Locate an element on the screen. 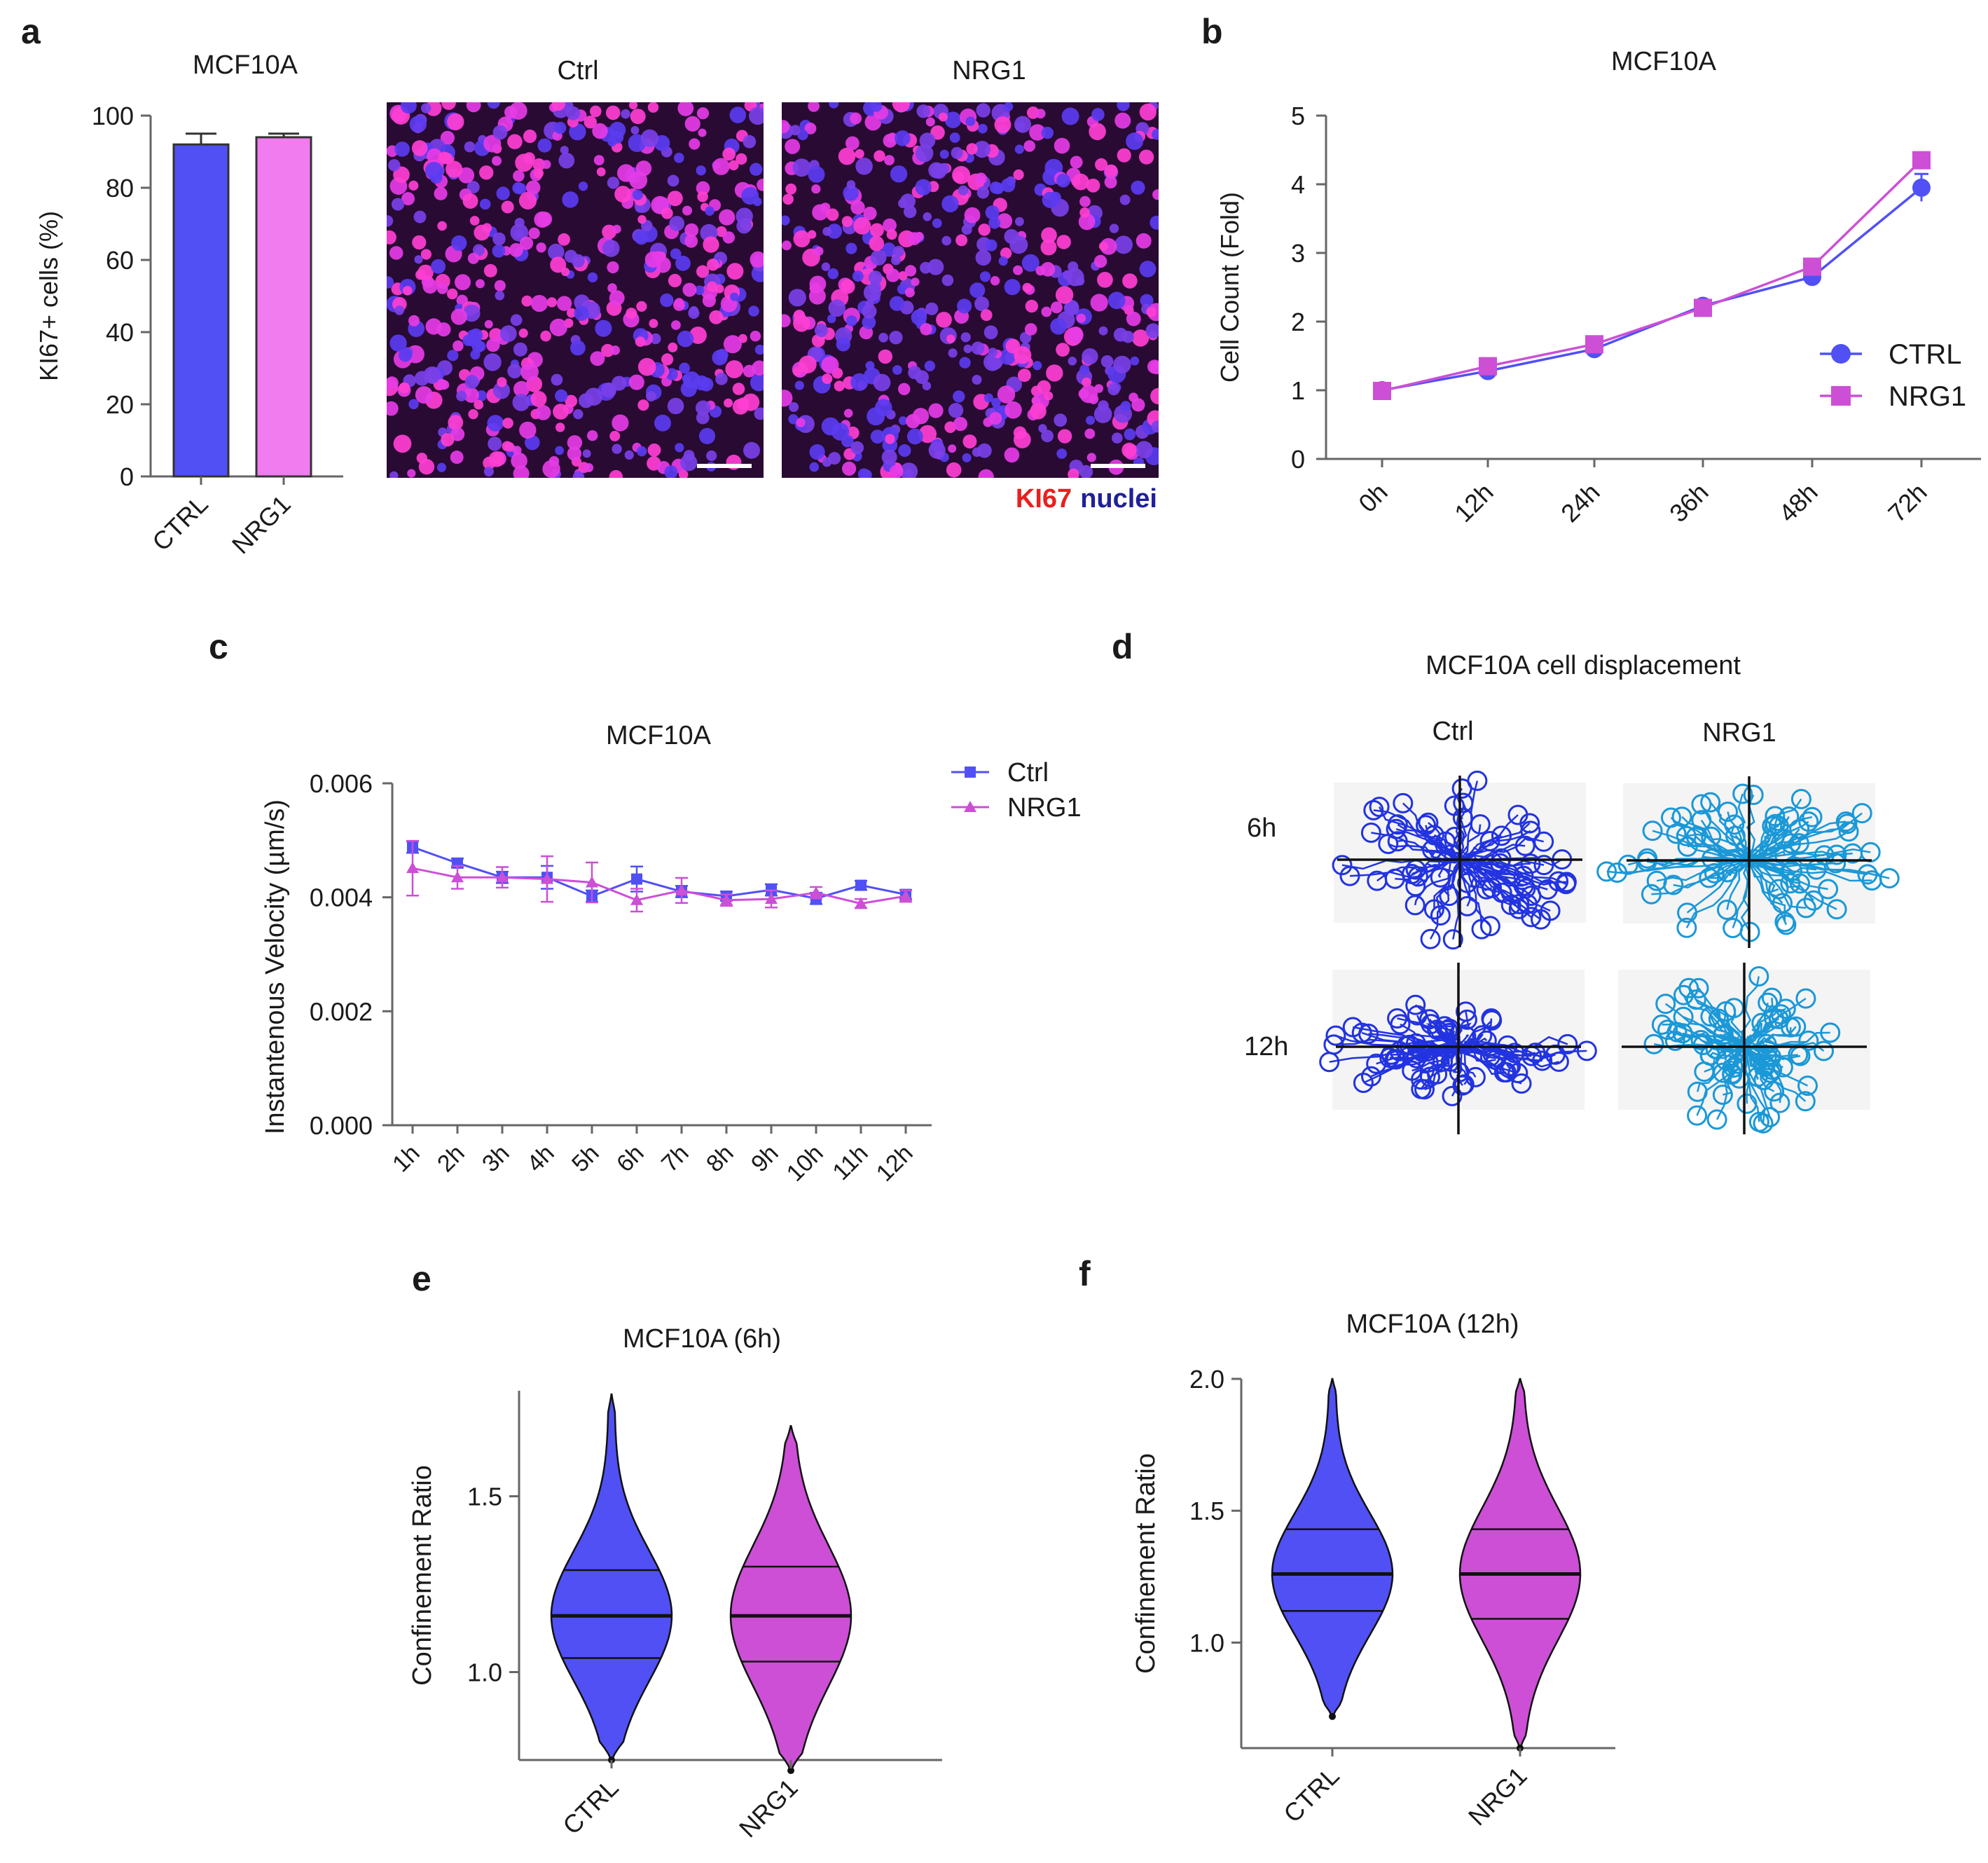 The image size is (1988, 1863). x-tick-label: NRG1 is located at coordinates (261, 525).